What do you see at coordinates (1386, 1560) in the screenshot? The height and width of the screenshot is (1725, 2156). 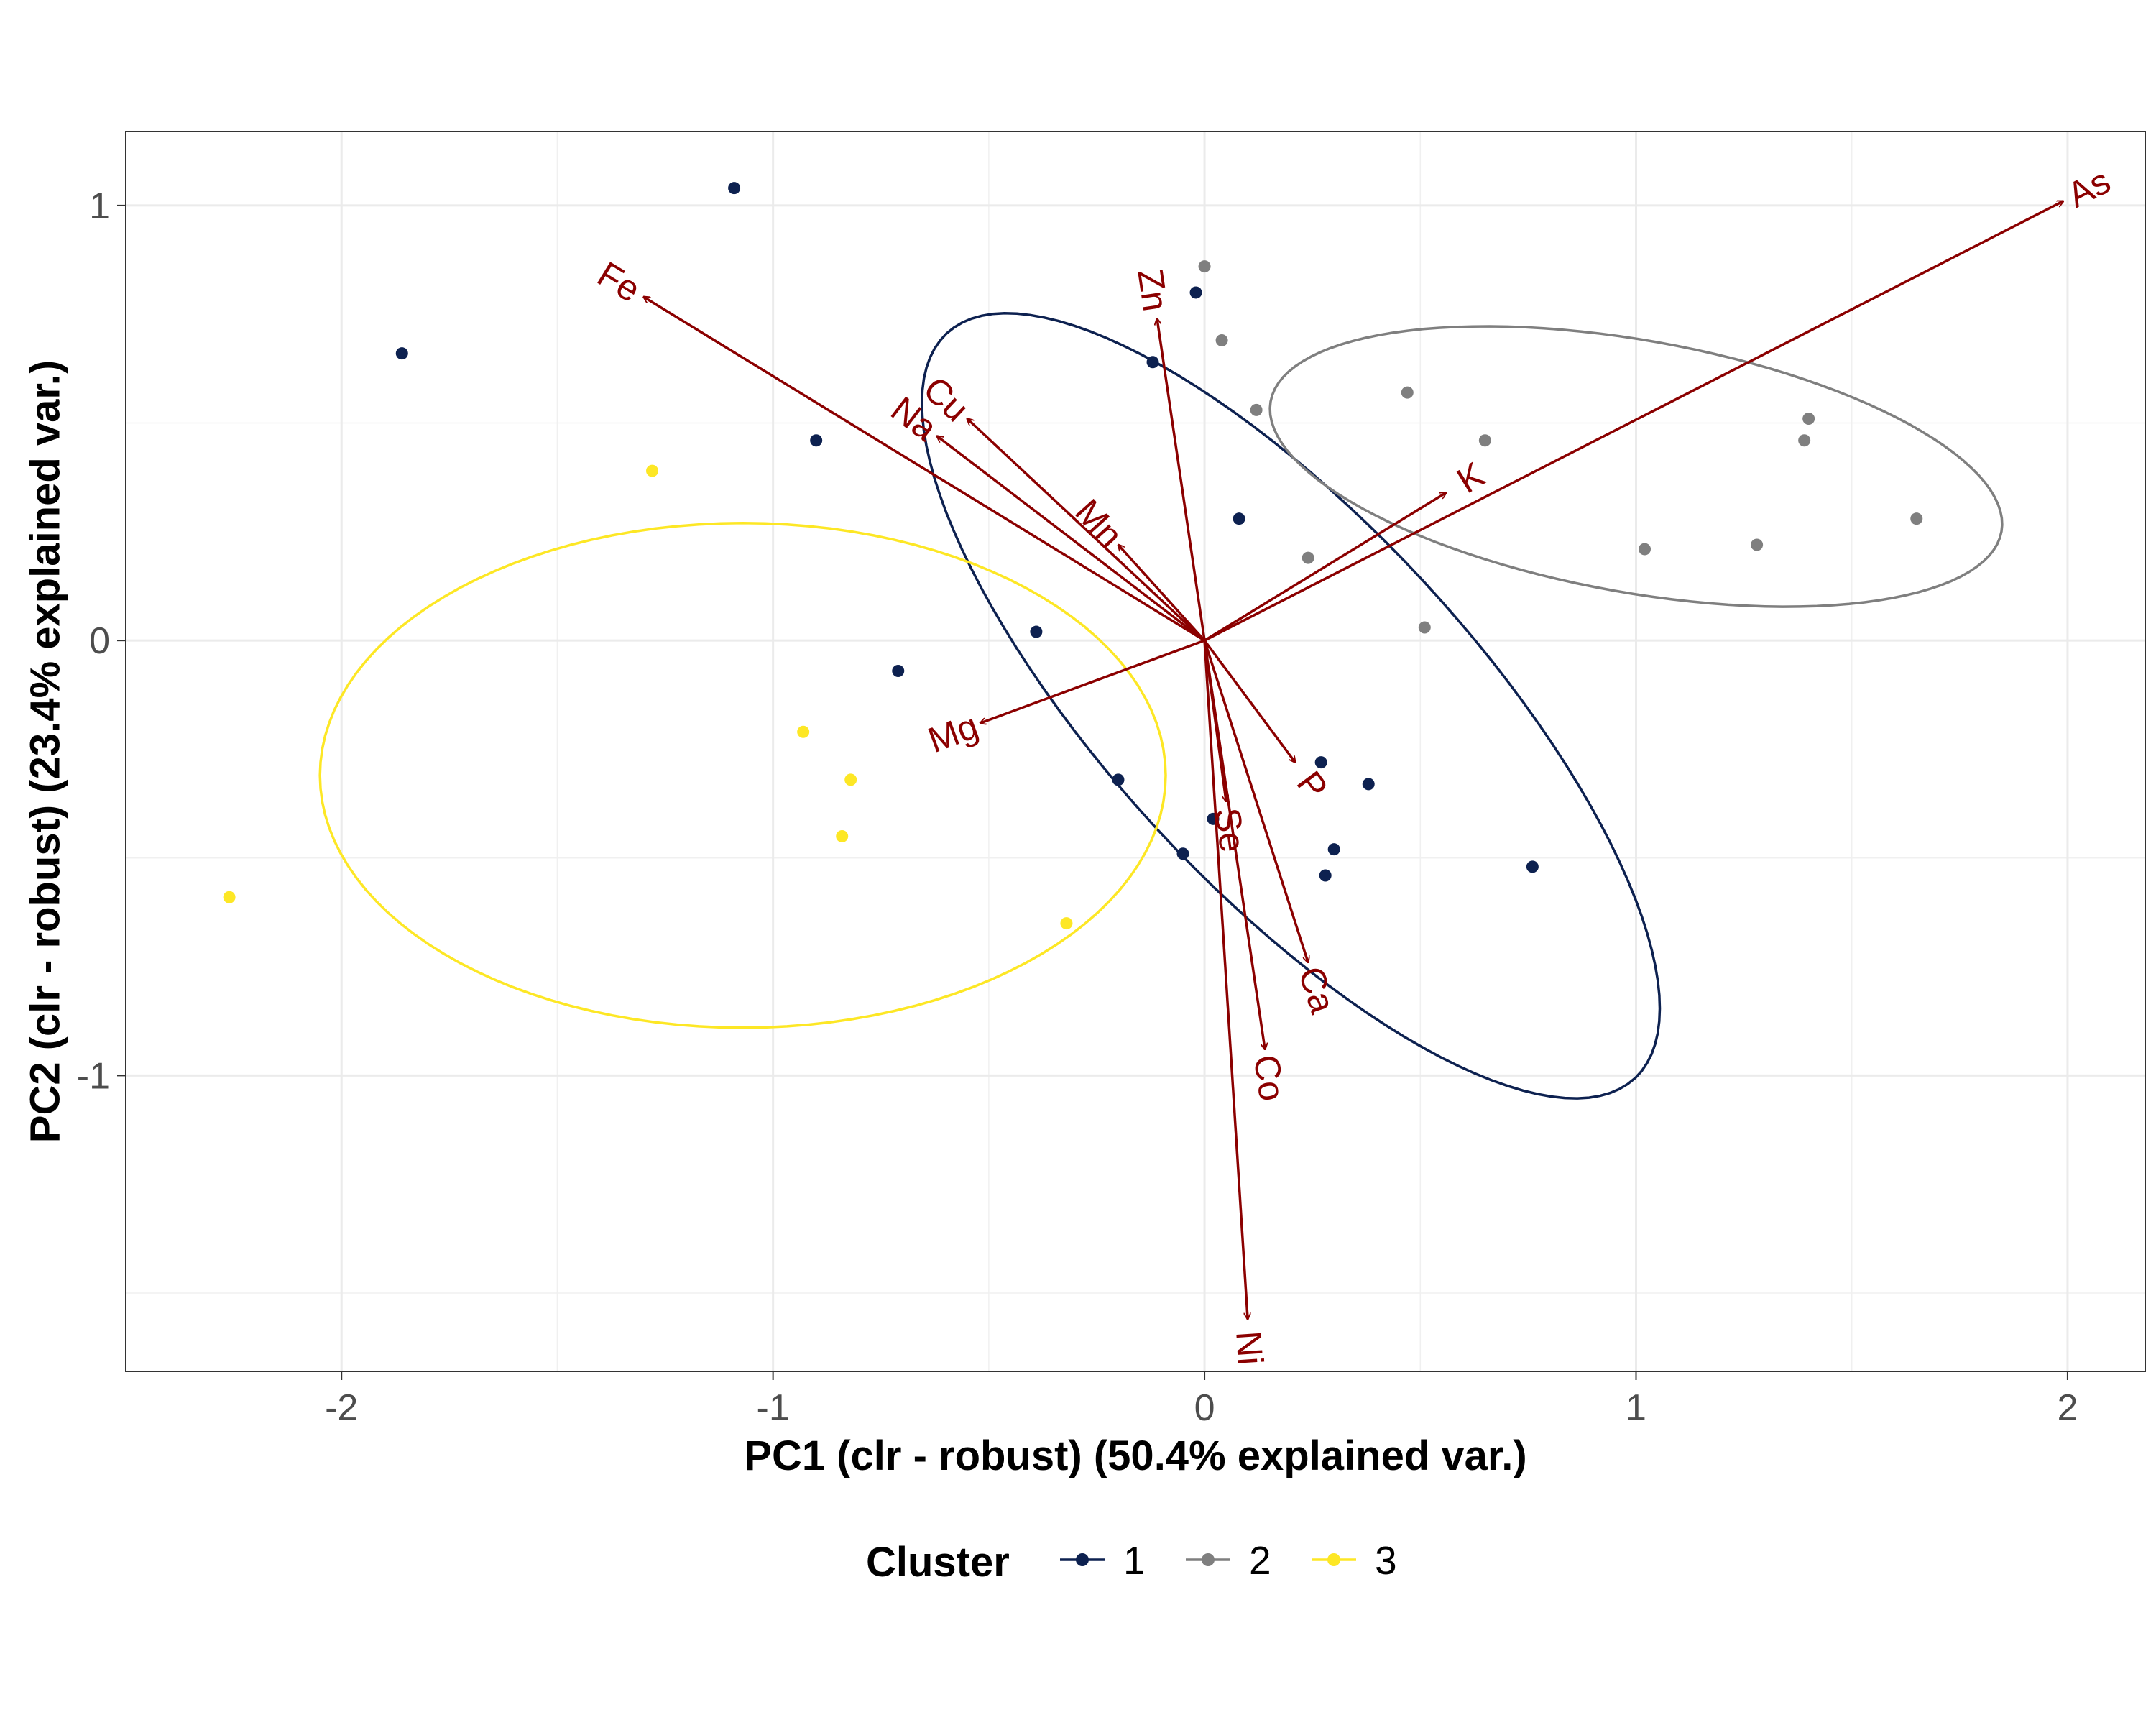 I see `legend-label: 3` at bounding box center [1386, 1560].